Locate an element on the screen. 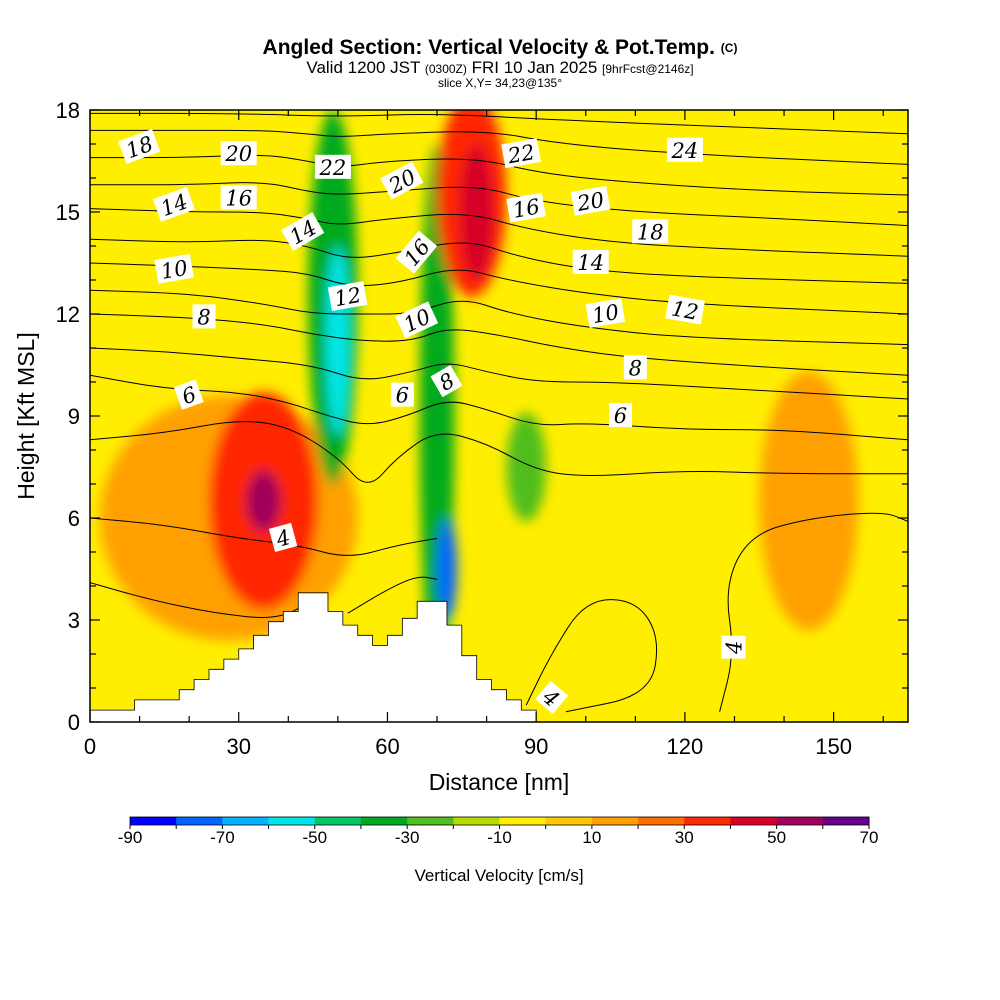 The height and width of the screenshot is (1000, 1000). y-tick-label: 9 is located at coordinates (74, 416).